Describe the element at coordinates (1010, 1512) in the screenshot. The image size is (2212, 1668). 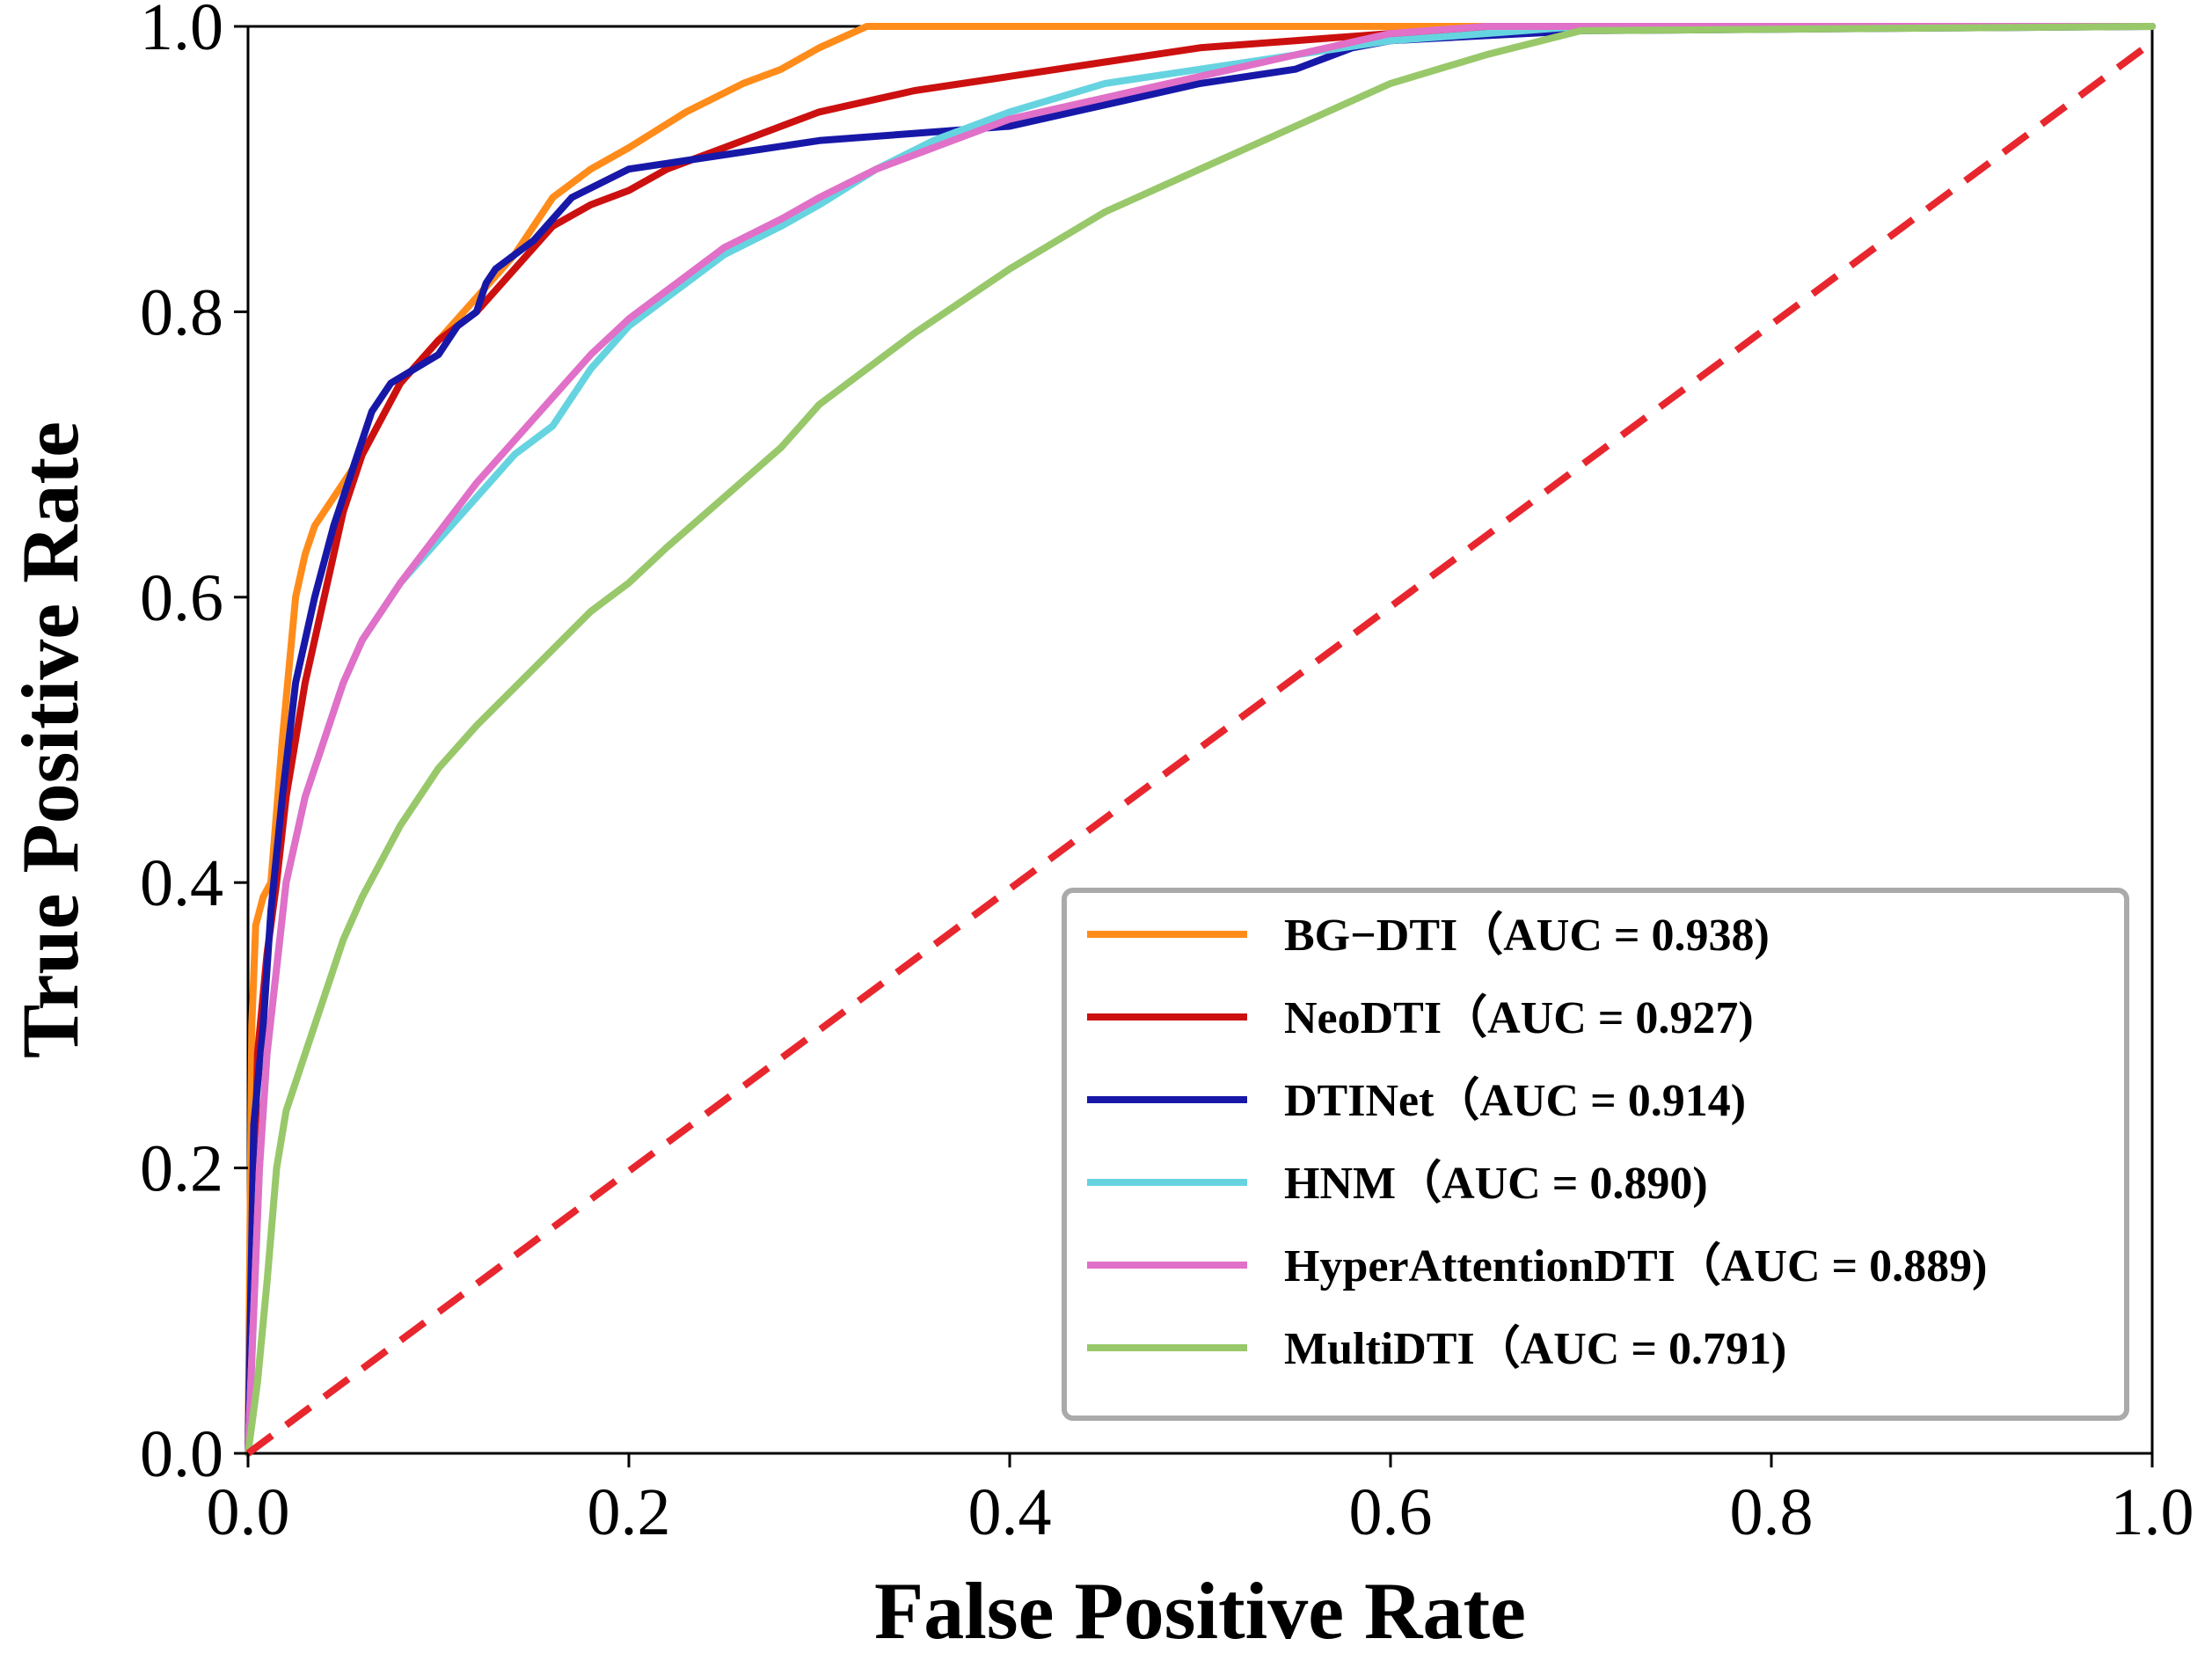
I see `x-tick-label: 0.4` at that location.